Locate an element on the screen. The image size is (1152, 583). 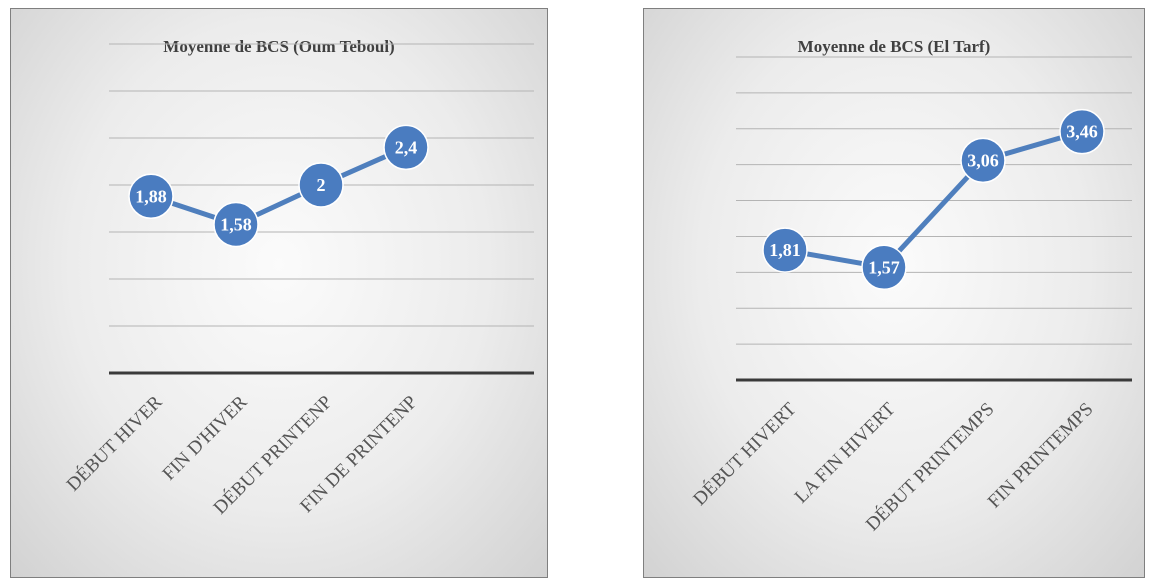
data-label: 1,57 is located at coordinates (884, 267).